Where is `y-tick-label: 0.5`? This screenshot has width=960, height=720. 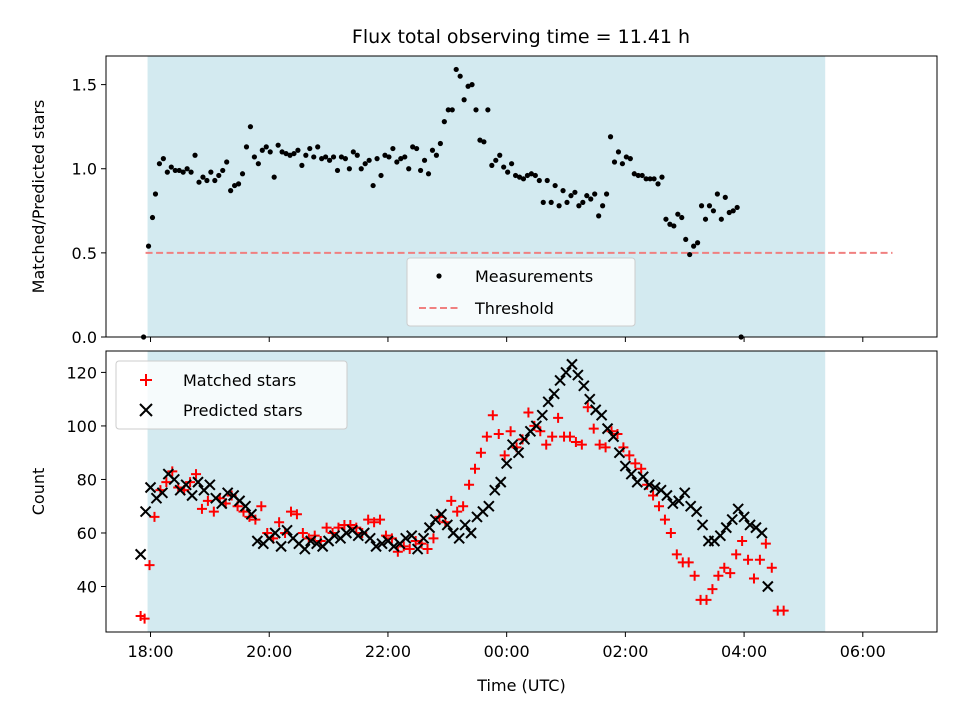 y-tick-label: 0.5 is located at coordinates (84, 253).